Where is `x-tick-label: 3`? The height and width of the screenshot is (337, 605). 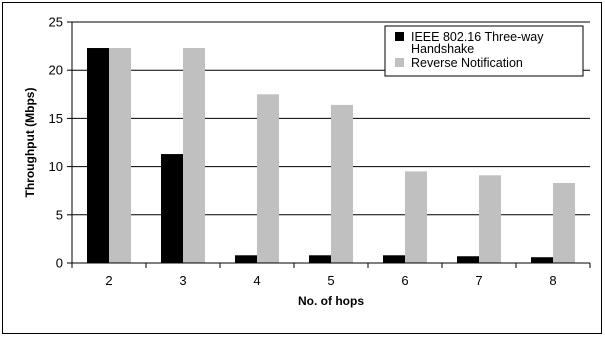
x-tick-label: 3 is located at coordinates (182, 280).